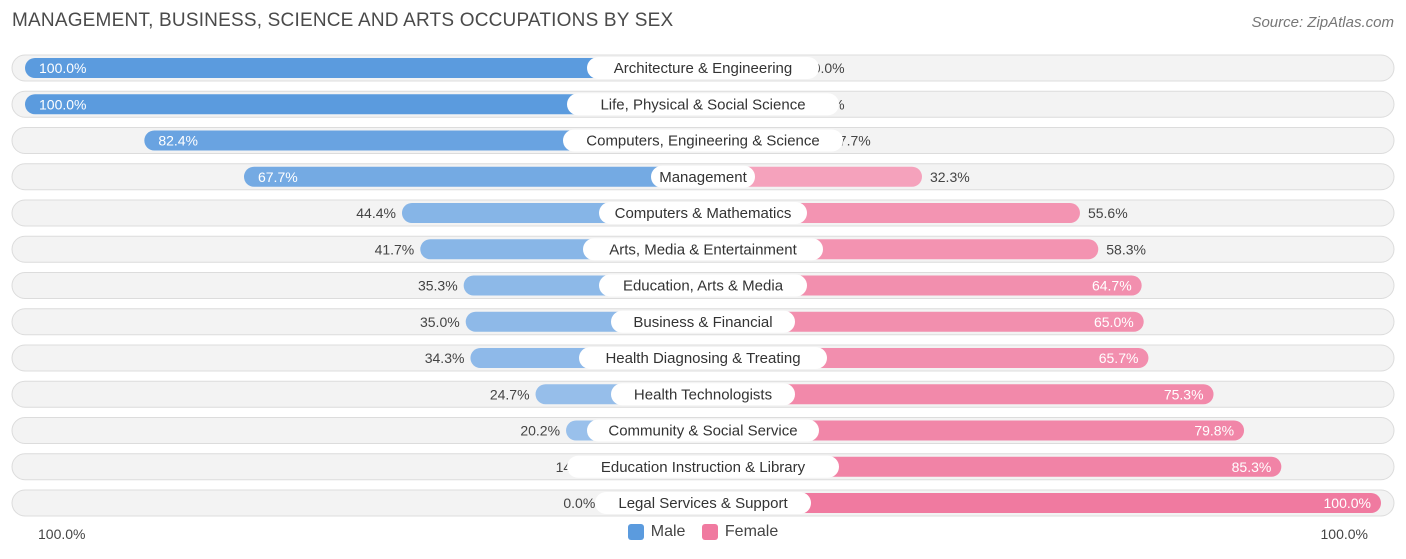 Image resolution: width=1406 pixels, height=559 pixels. I want to click on category-label-management: Management, so click(703, 177).